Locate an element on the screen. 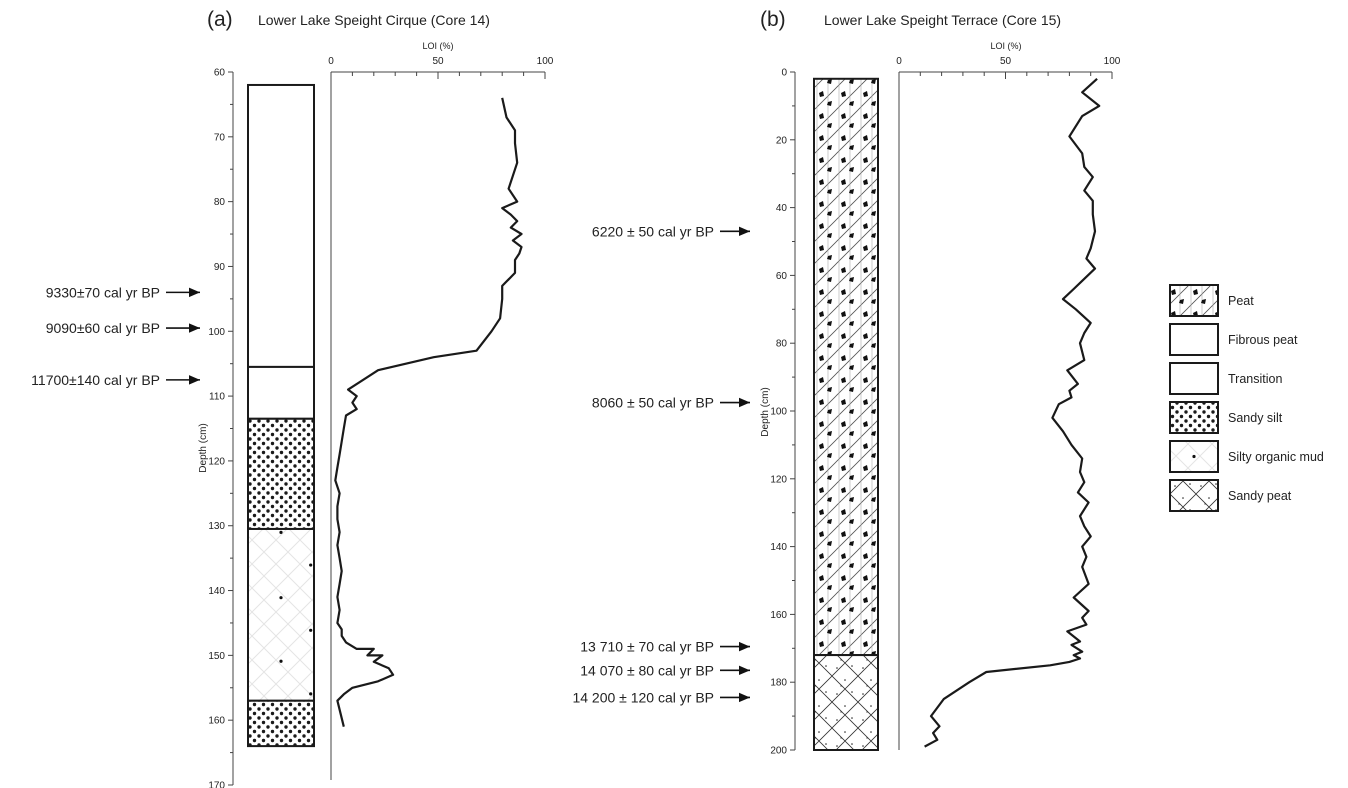 This screenshot has width=1348, height=788. panel-b-date-label: 14 070 ± 80 cal yr BP is located at coordinates (647, 670).